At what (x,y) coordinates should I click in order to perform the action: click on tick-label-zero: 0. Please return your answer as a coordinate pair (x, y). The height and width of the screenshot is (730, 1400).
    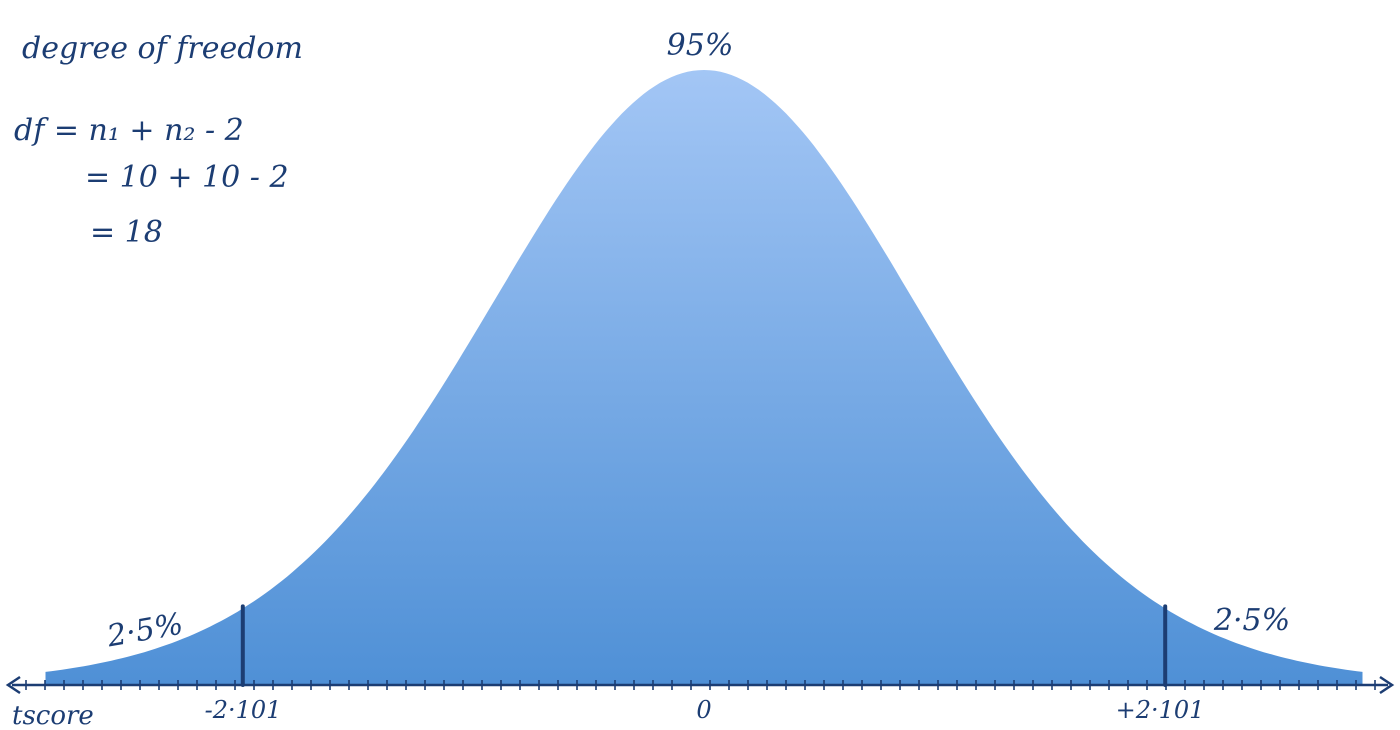
    Looking at the image, I should click on (703, 710).